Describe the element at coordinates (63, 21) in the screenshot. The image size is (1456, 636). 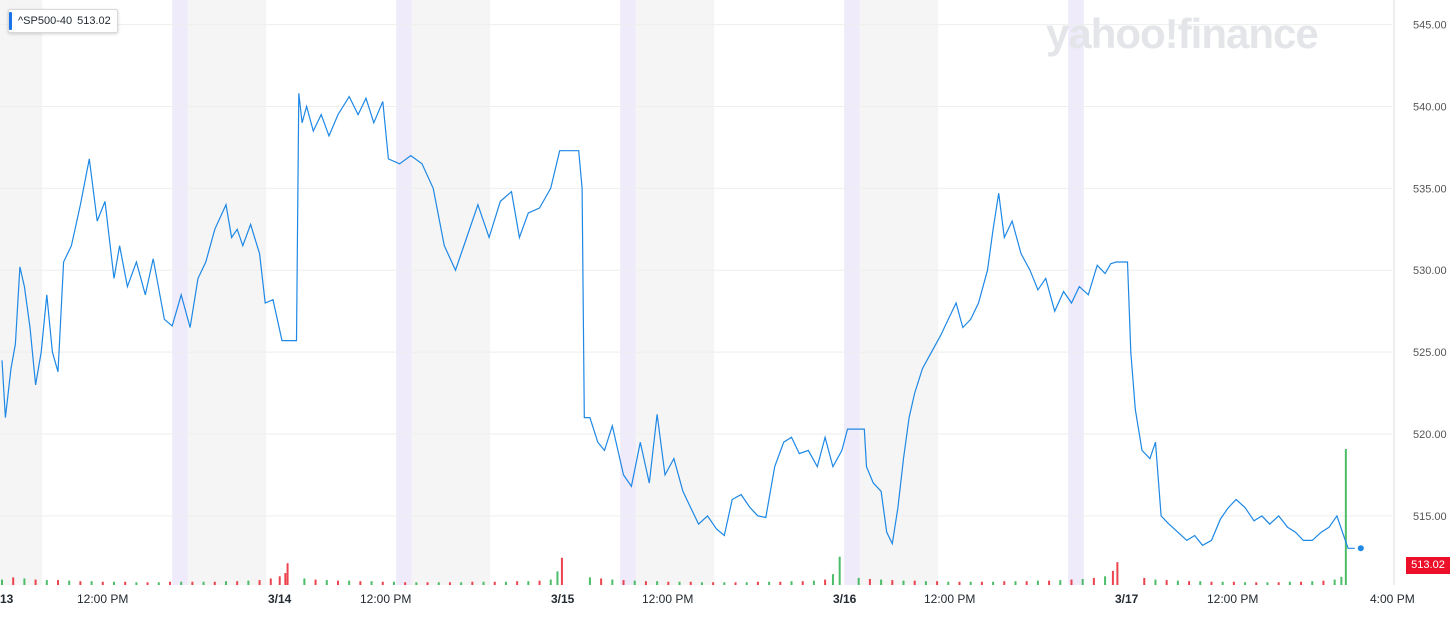
I see `legend-ticker: ^SP500-40 513.02` at that location.